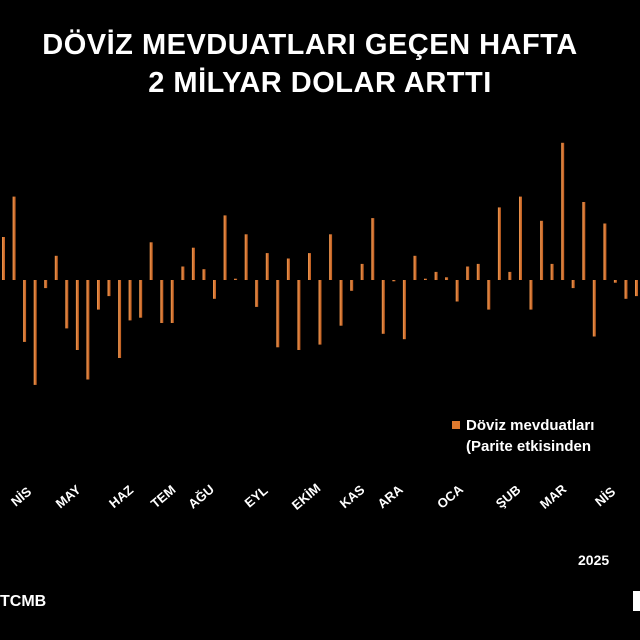 The width and height of the screenshot is (640, 640). Describe the element at coordinates (352, 496) in the screenshot. I see `month-tick-label-8: KAS` at that location.